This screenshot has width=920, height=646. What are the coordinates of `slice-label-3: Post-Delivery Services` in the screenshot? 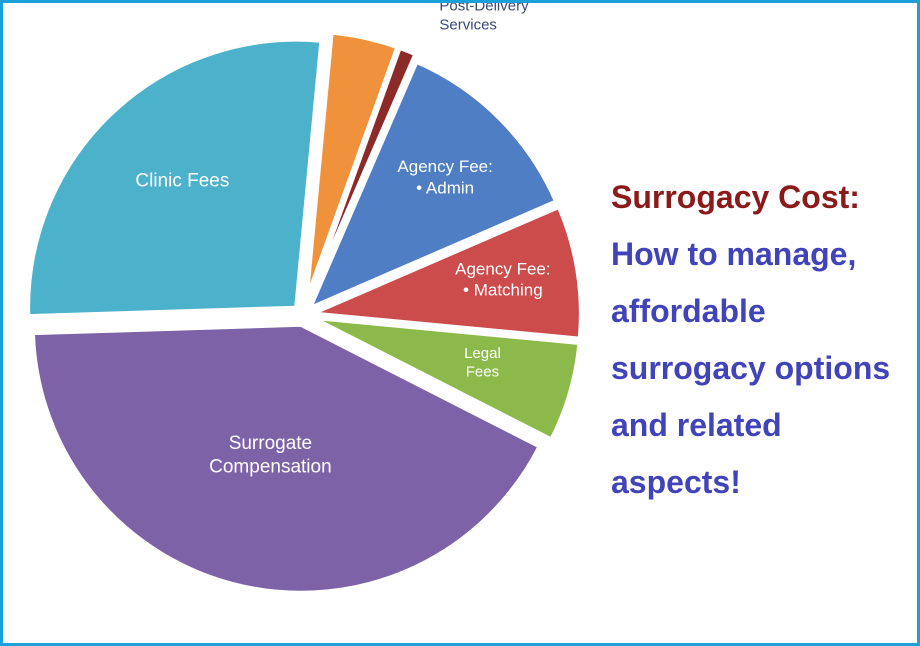 It's located at (484, 18).